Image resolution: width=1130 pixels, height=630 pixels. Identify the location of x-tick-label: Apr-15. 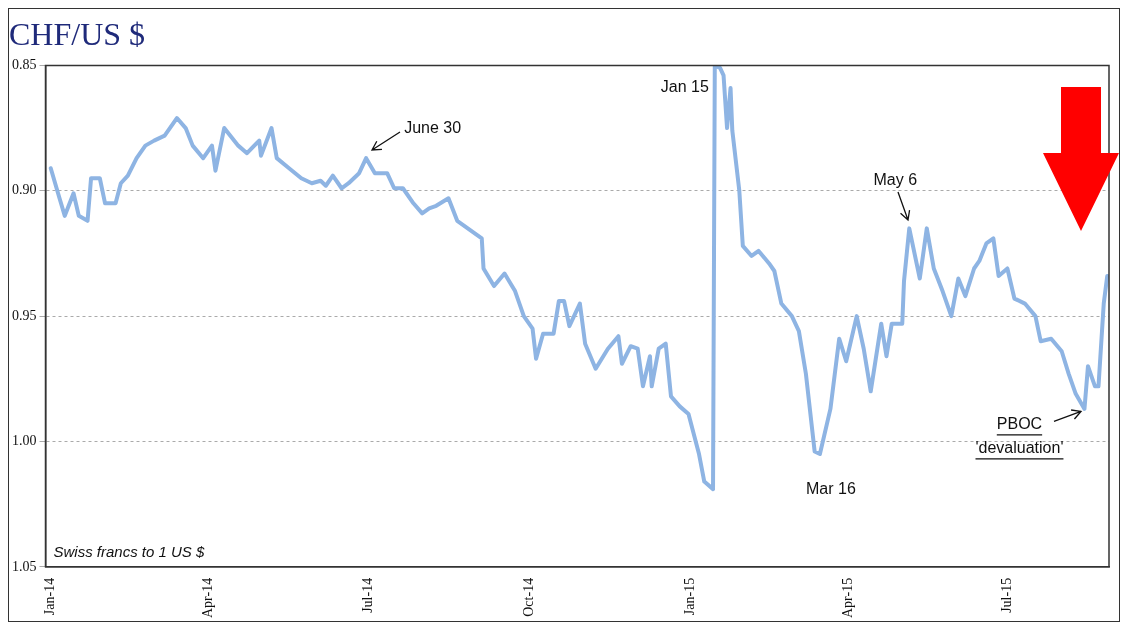
(847, 597).